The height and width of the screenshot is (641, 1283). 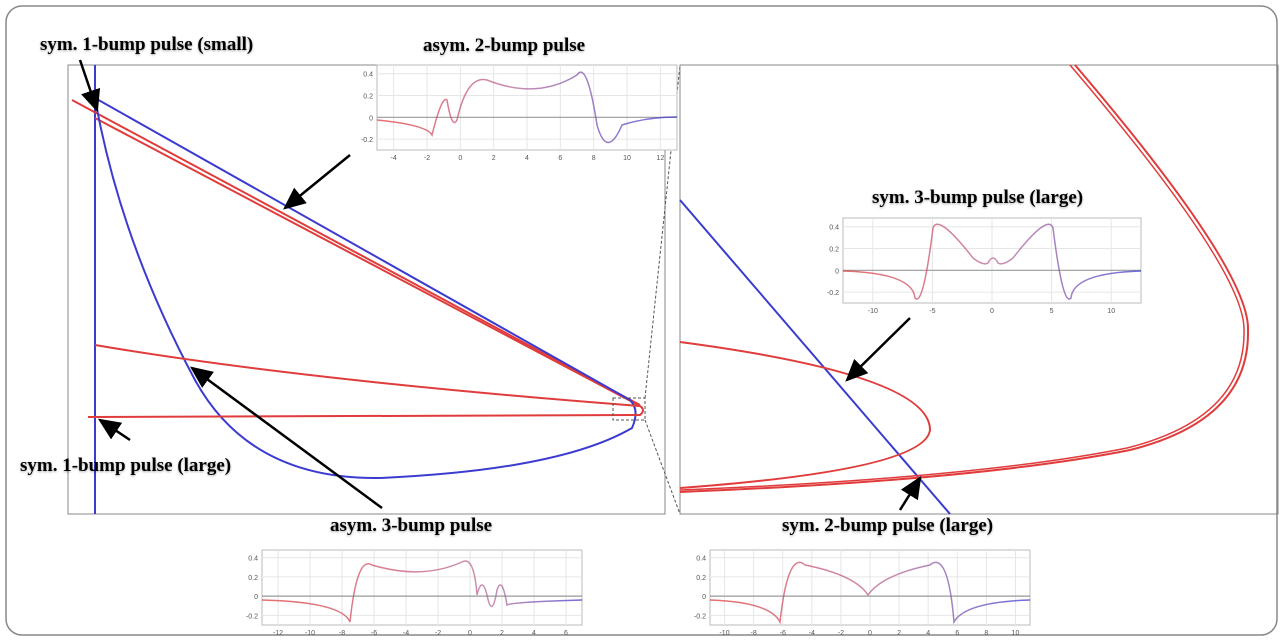 I want to click on red-line-horizontal, so click(x=365, y=411).